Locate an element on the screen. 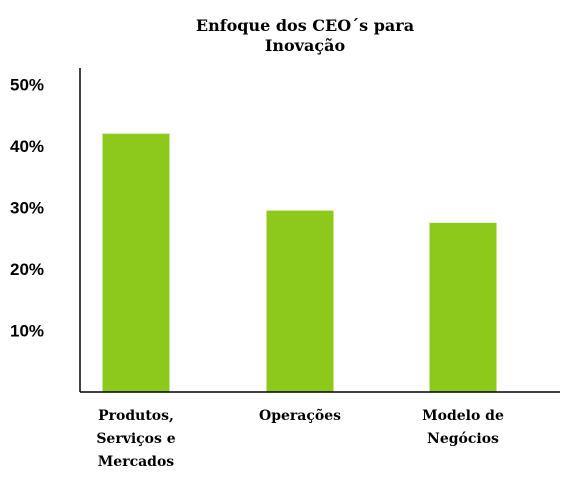 This screenshot has width=577, height=496. x-tick-label: Negócios is located at coordinates (463, 439).